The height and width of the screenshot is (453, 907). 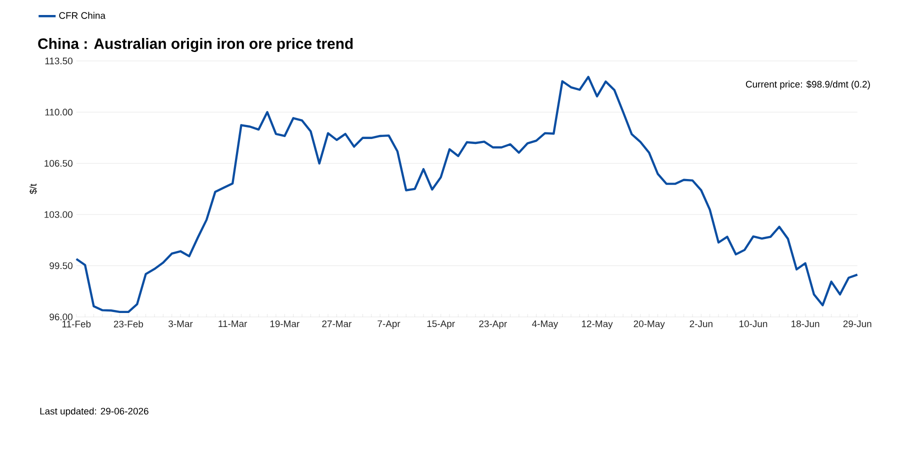 What do you see at coordinates (58, 214) in the screenshot?
I see `y-tick-label: 103.00` at bounding box center [58, 214].